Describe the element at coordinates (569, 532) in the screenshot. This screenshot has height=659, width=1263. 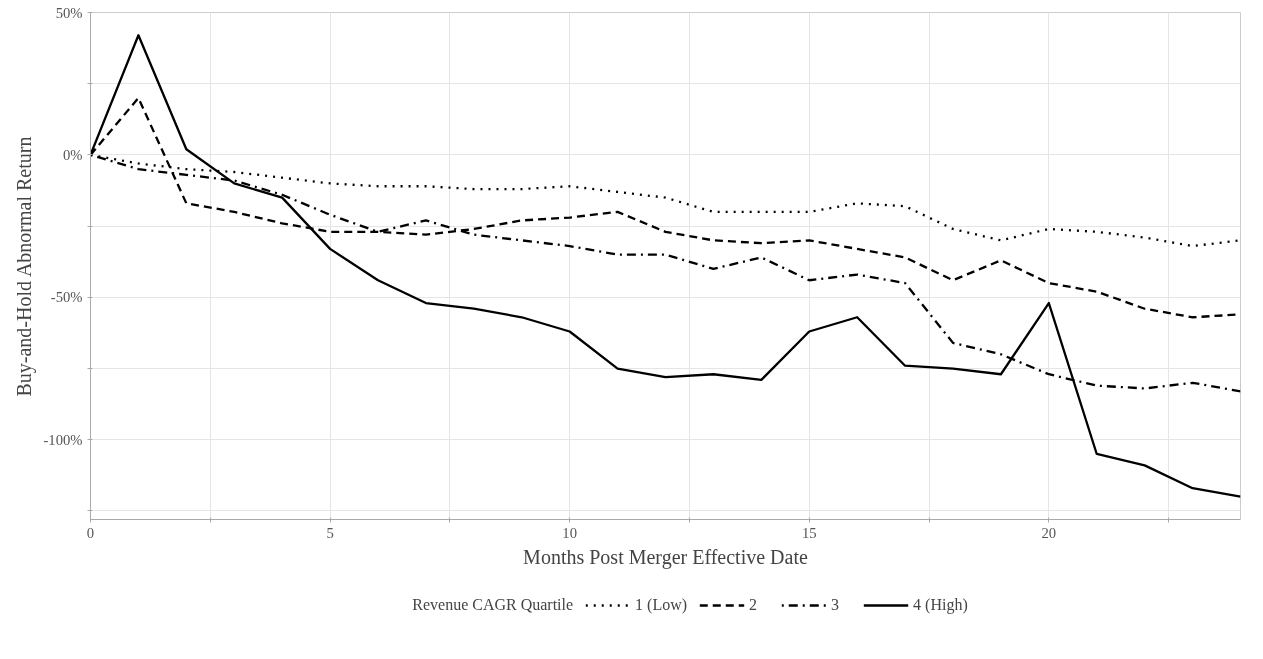
I see `x-tick-label: 10` at that location.